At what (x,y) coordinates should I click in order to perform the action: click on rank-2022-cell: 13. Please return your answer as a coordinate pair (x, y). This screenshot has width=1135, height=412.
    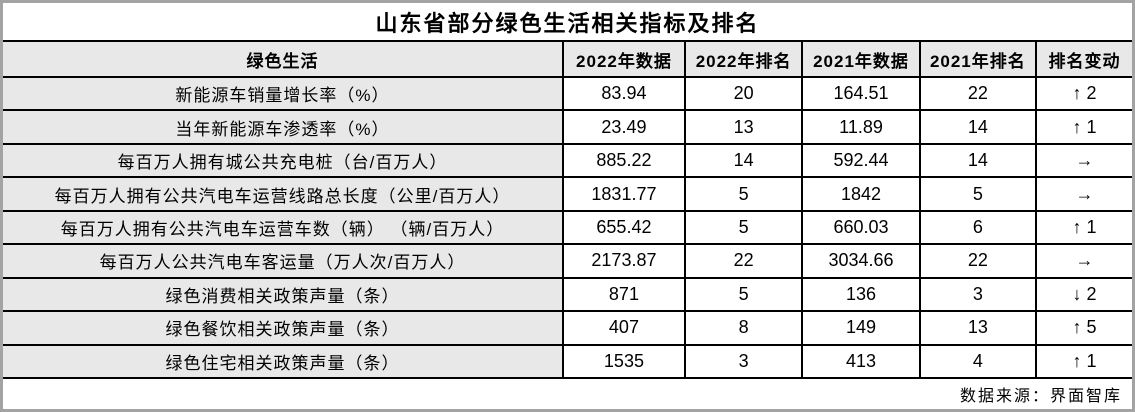
    Looking at the image, I should click on (743, 127).